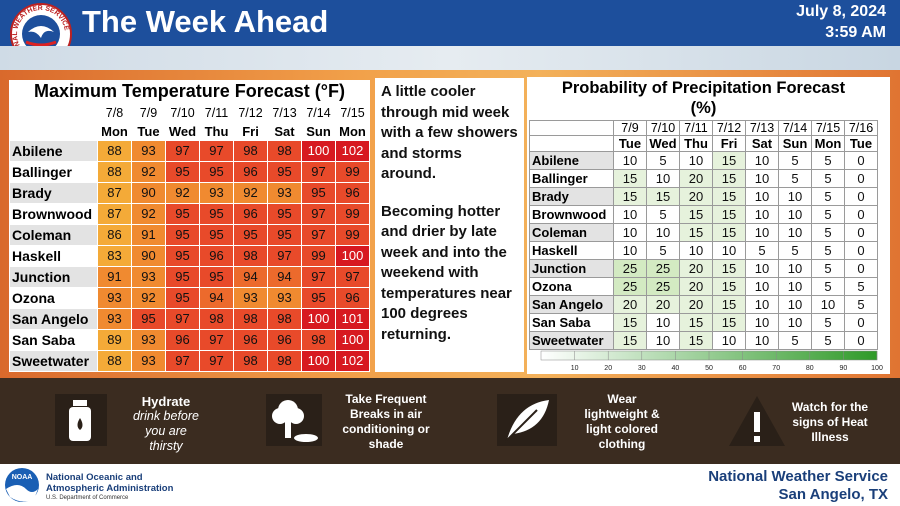  What do you see at coordinates (663, 127) in the screenshot?
I see `date-label: 7/10` at bounding box center [663, 127].